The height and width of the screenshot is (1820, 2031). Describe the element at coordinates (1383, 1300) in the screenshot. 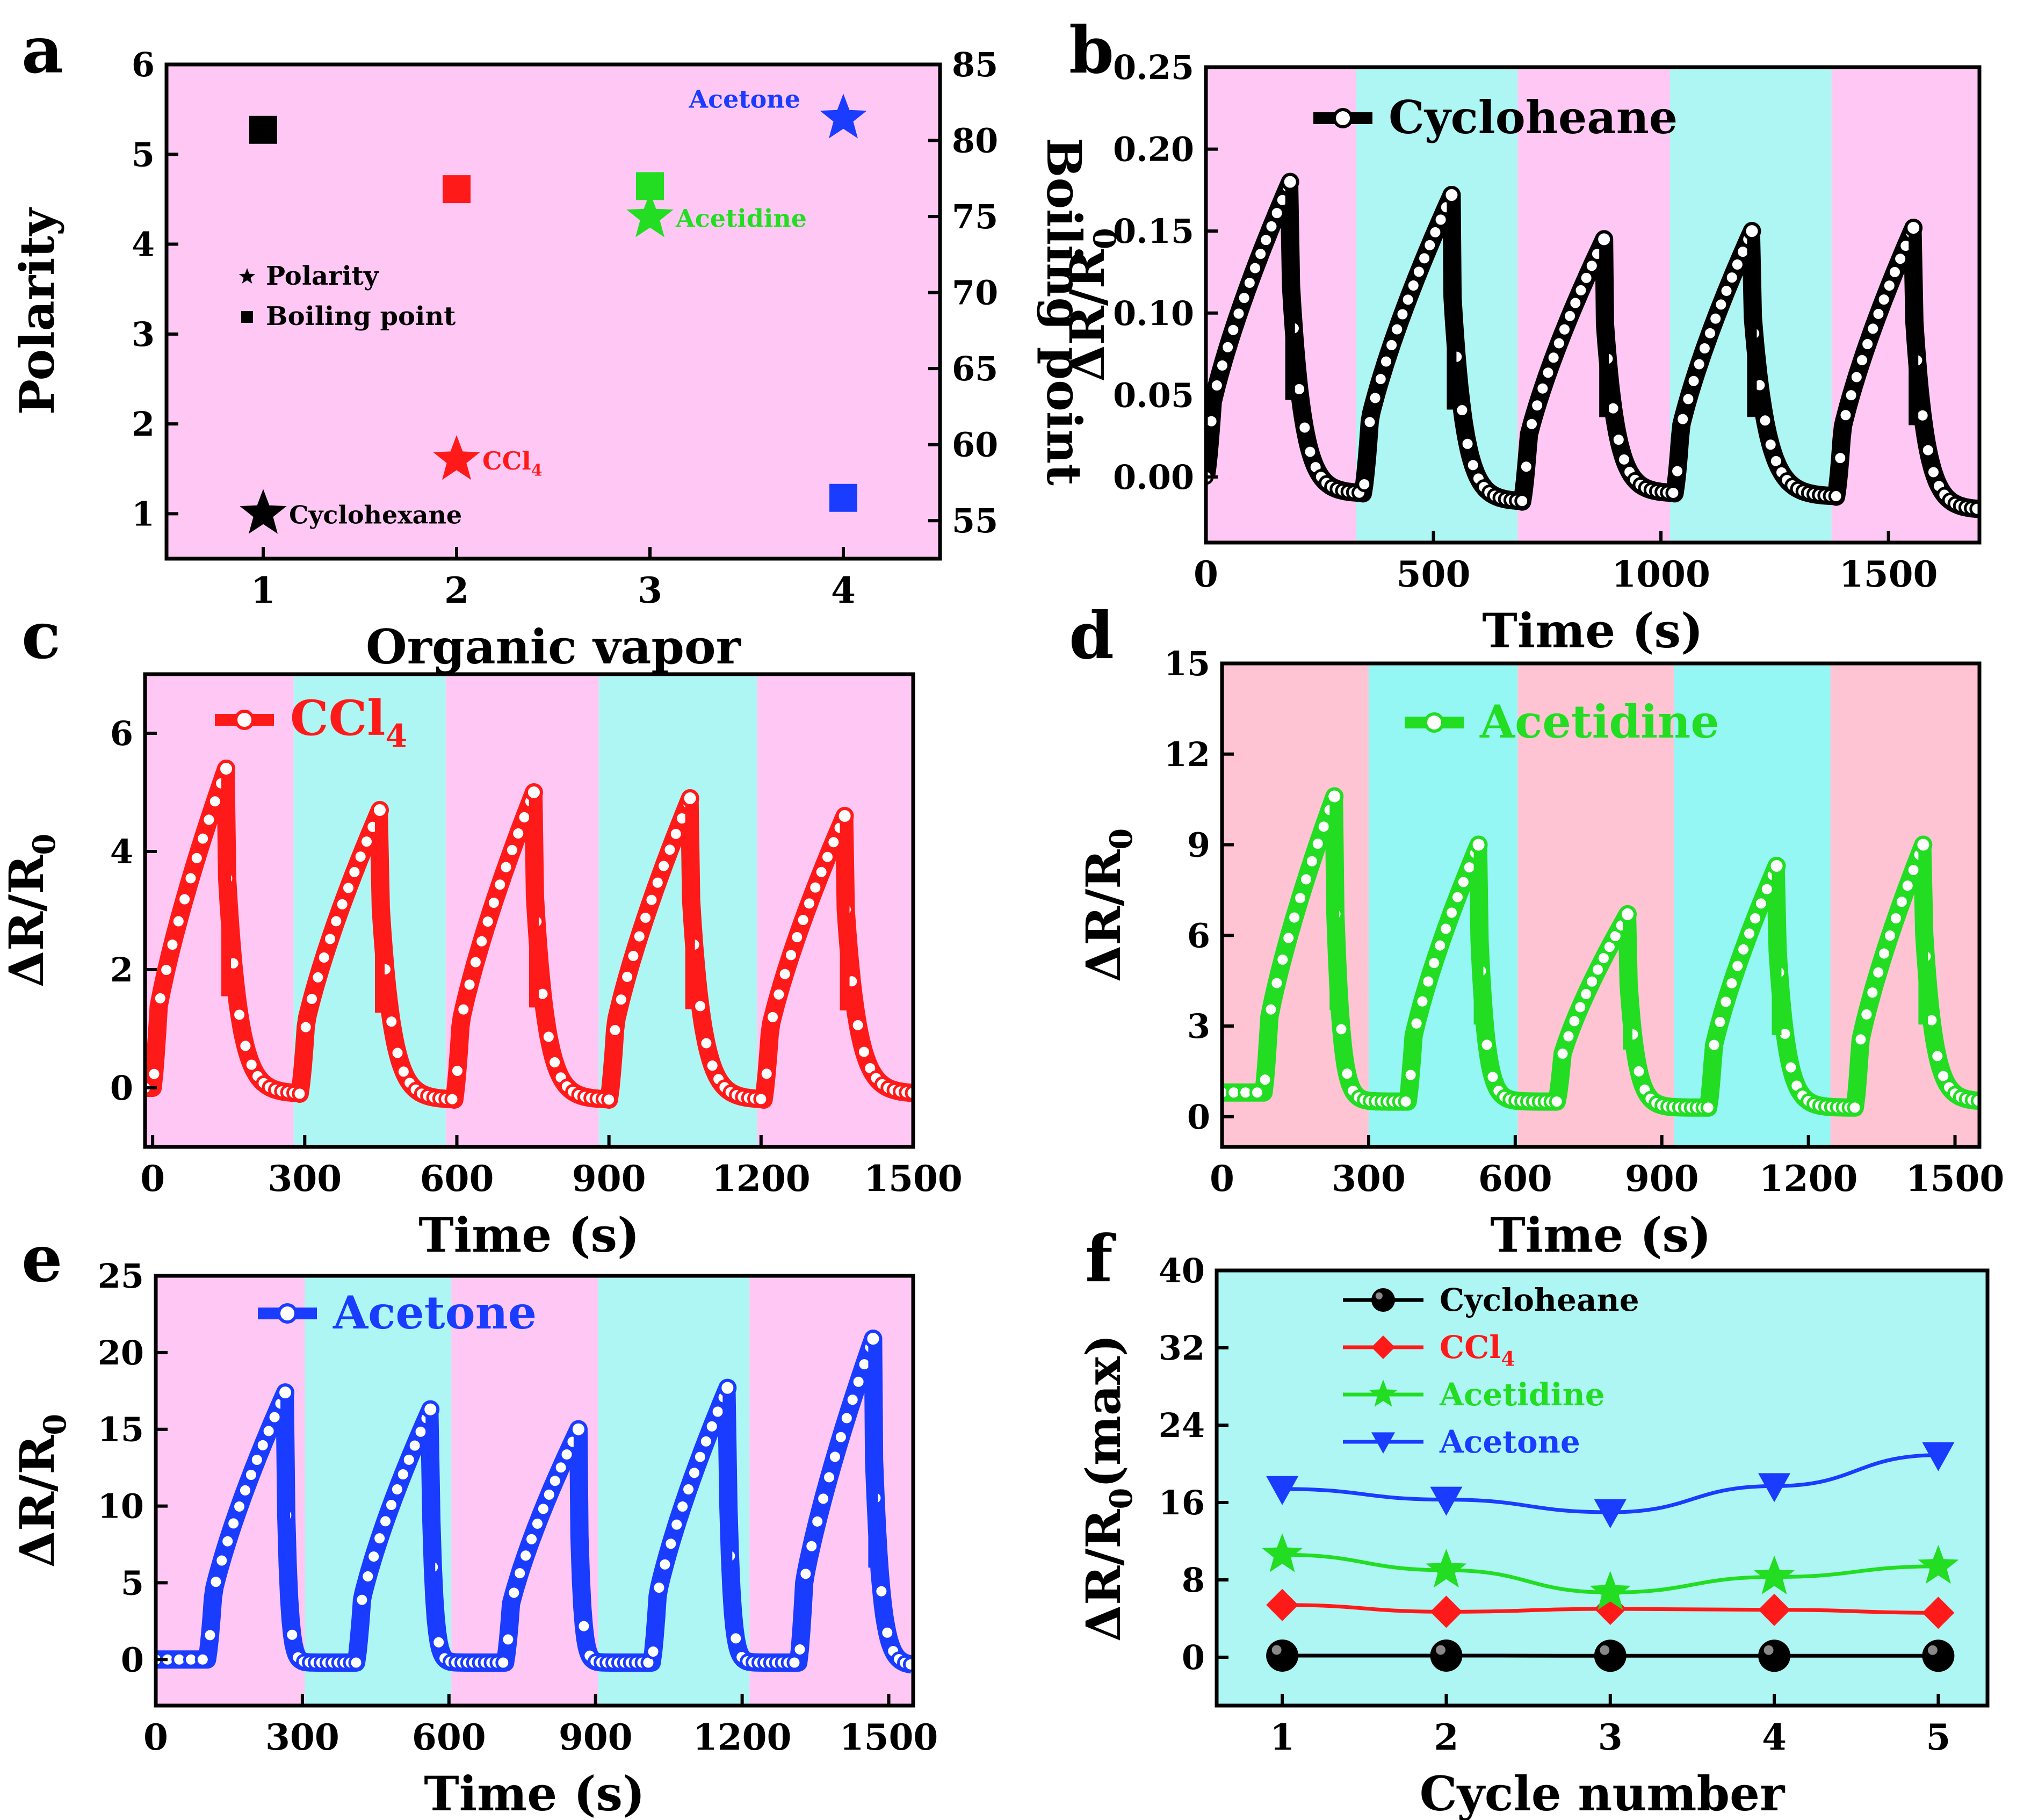

I see `marker-body` at that location.